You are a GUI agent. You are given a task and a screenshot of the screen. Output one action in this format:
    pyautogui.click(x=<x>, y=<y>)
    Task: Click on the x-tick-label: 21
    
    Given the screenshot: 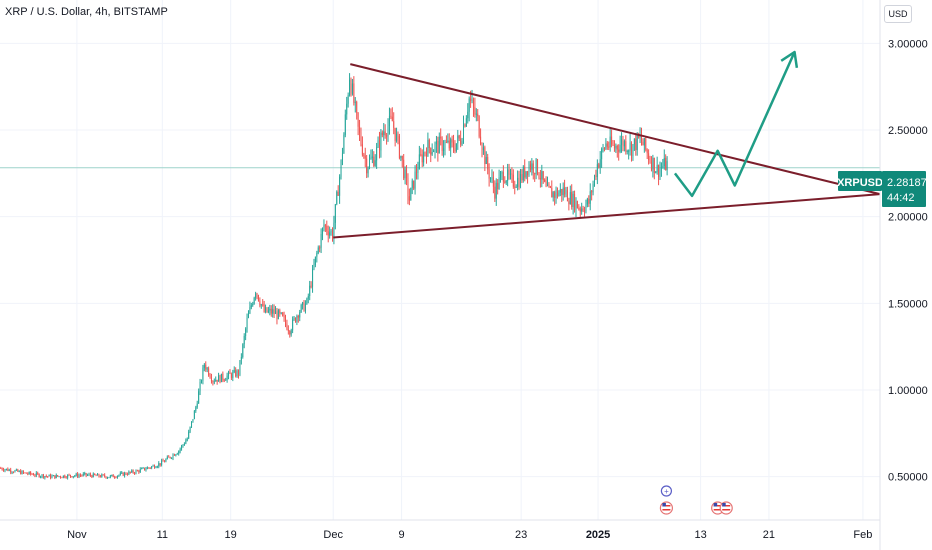 What is the action you would take?
    pyautogui.click(x=769, y=535)
    